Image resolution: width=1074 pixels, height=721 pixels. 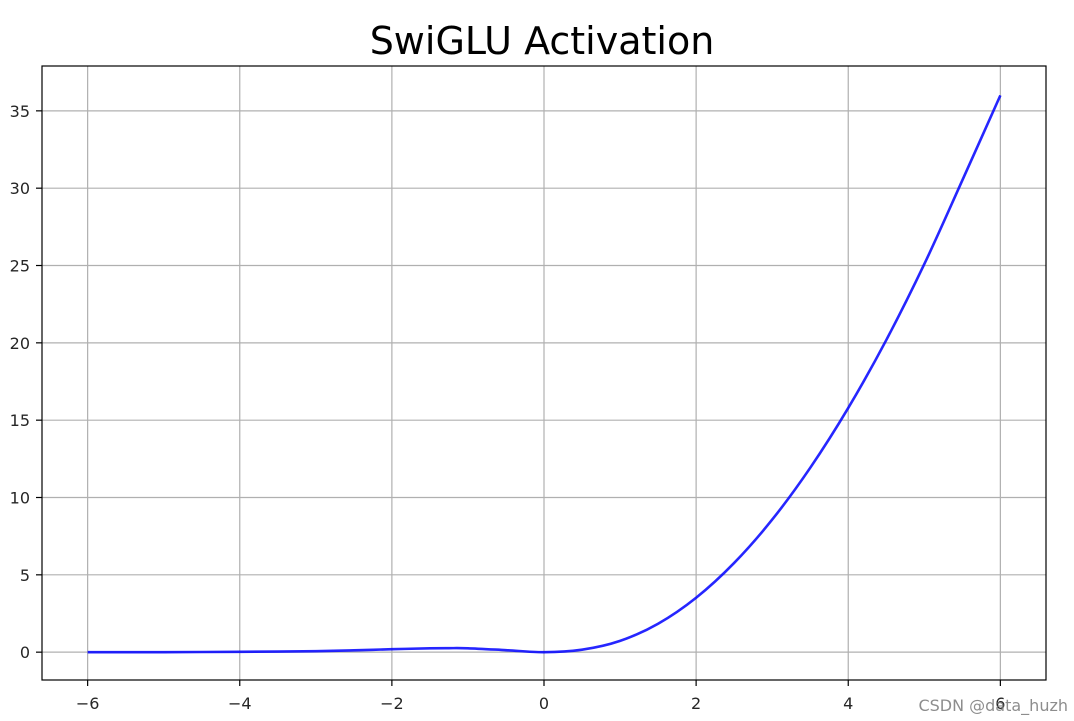 I want to click on y-tick-label: 0, so click(x=25, y=652).